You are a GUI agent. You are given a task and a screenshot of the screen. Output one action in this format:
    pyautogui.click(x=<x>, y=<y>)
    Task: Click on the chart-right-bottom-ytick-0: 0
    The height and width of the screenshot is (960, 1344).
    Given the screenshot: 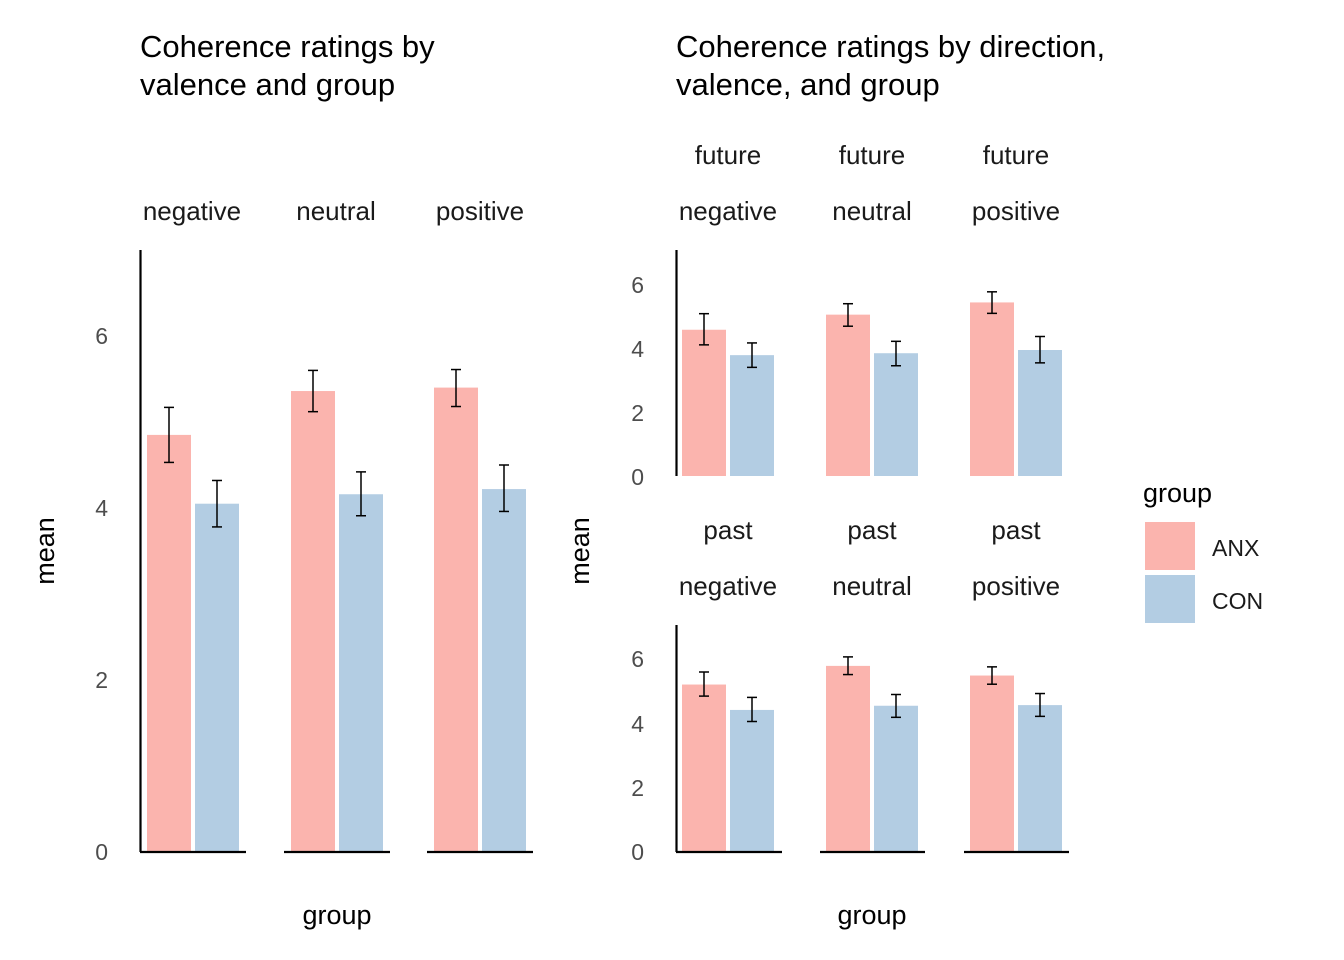 What is the action you would take?
    pyautogui.click(x=637, y=852)
    